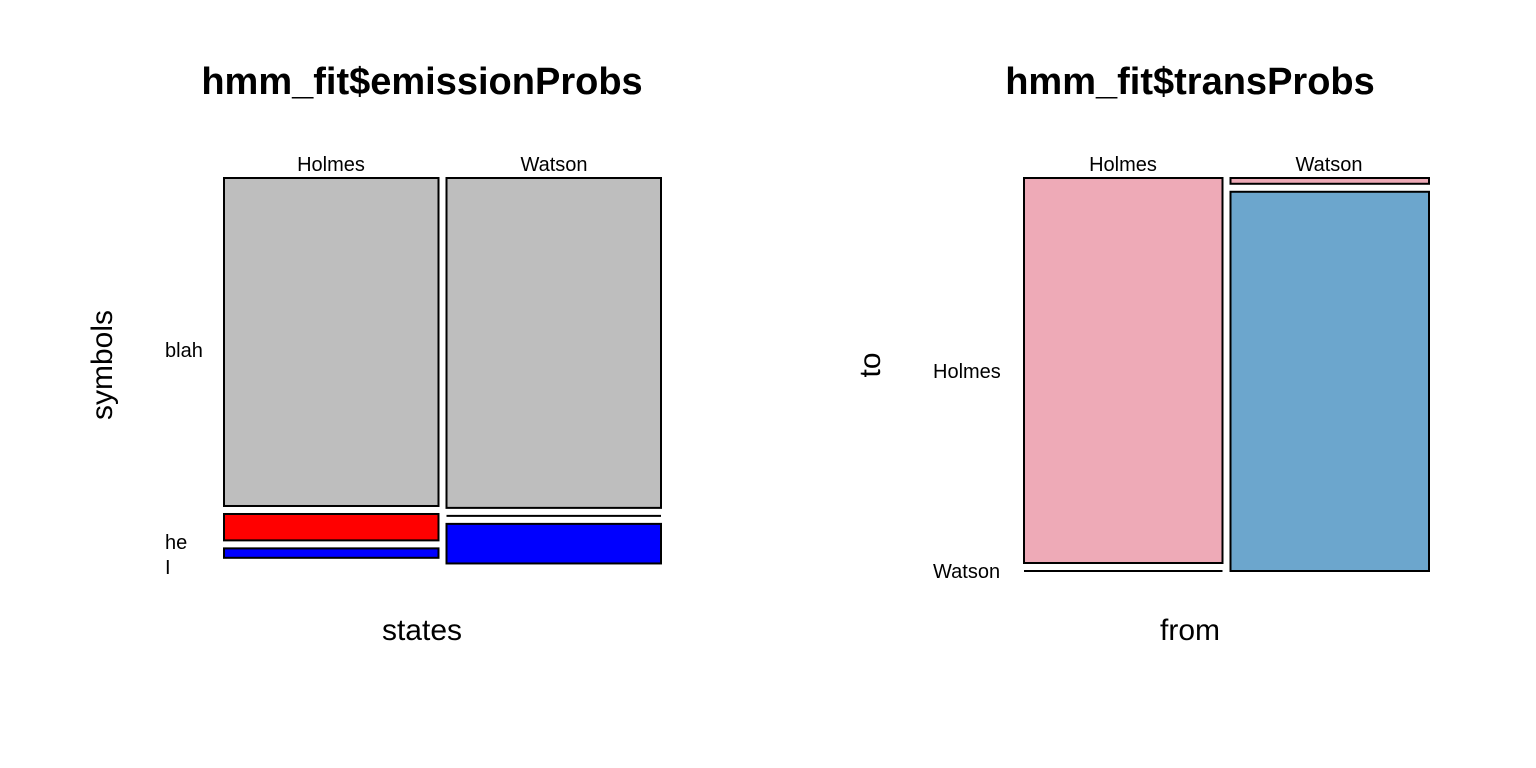 The height and width of the screenshot is (768, 1536). Describe the element at coordinates (870, 364) in the screenshot. I see `trans-y-axis-label: to` at that location.